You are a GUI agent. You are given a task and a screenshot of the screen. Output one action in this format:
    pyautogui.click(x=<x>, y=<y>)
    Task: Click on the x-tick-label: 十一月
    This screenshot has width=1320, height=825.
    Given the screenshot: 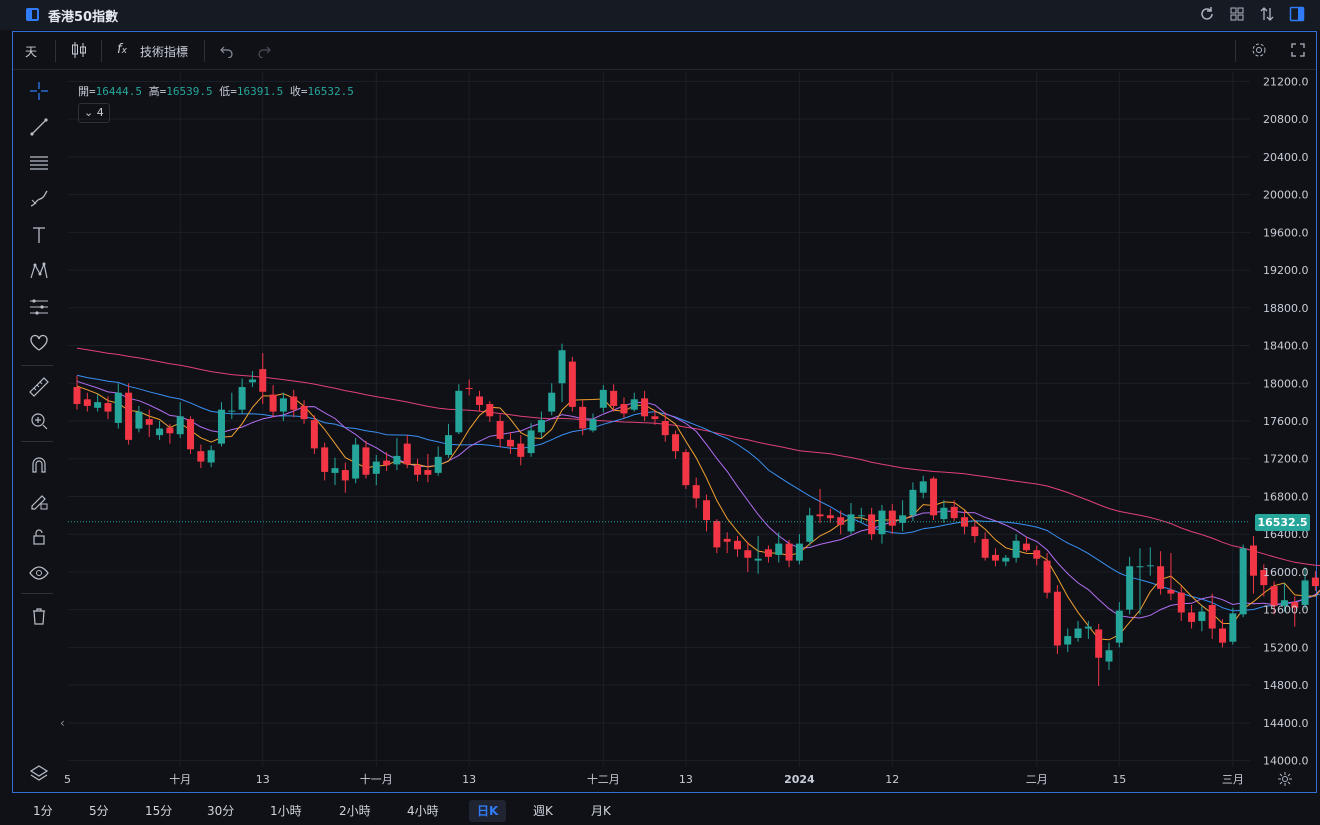 What is the action you would take?
    pyautogui.click(x=376, y=779)
    